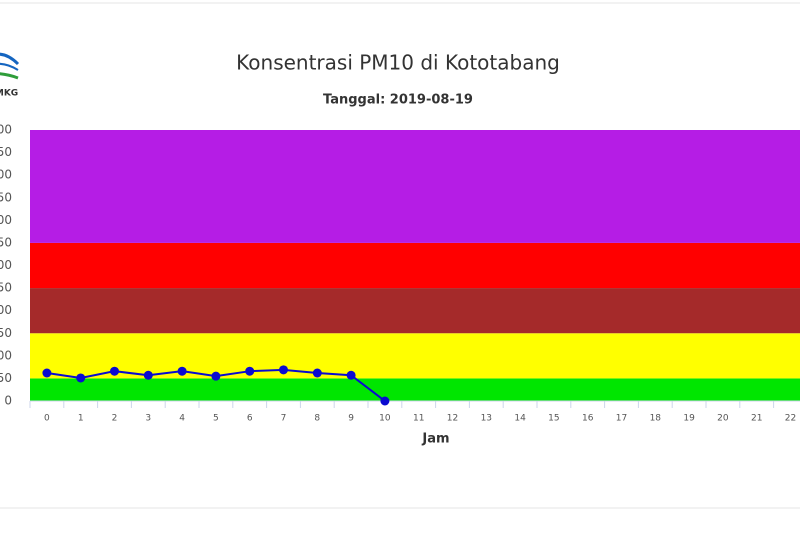  I want to click on x-tick-label: 5, so click(216, 419).